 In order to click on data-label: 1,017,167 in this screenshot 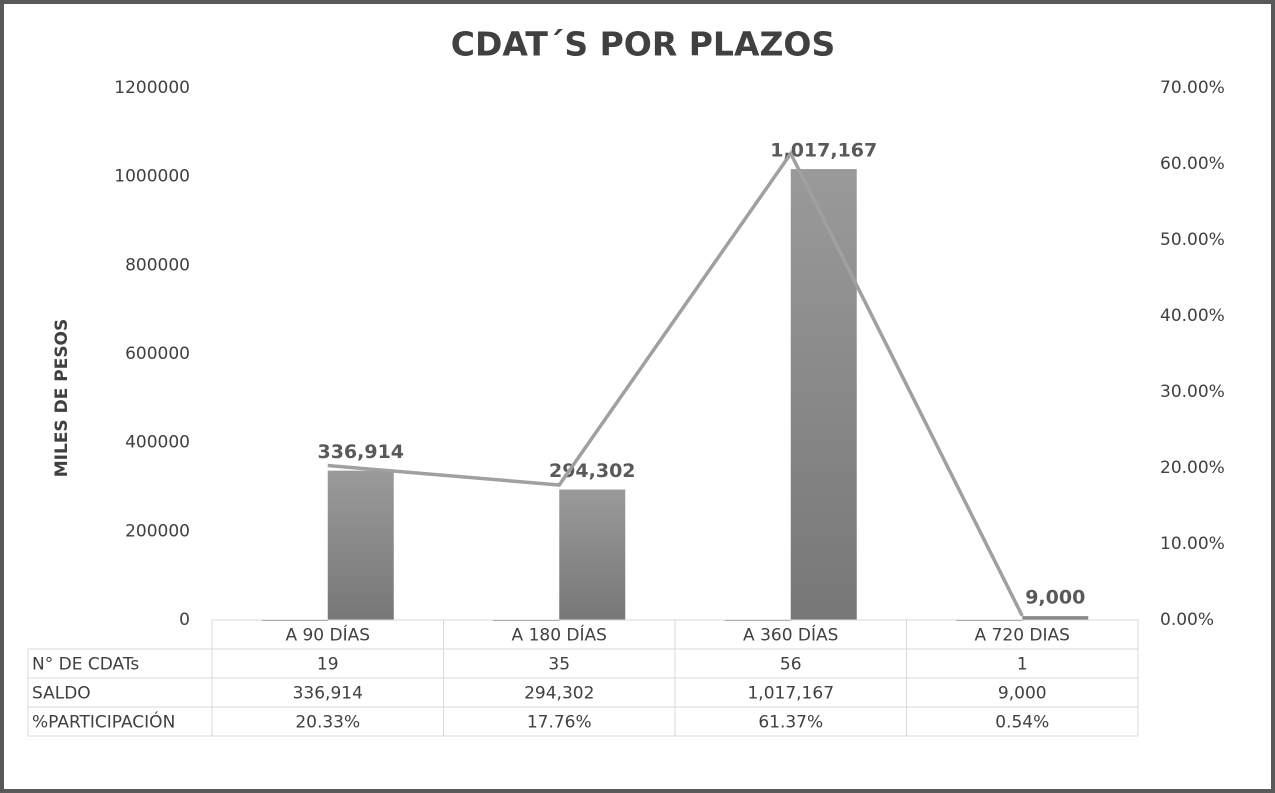, I will do `click(823, 151)`.